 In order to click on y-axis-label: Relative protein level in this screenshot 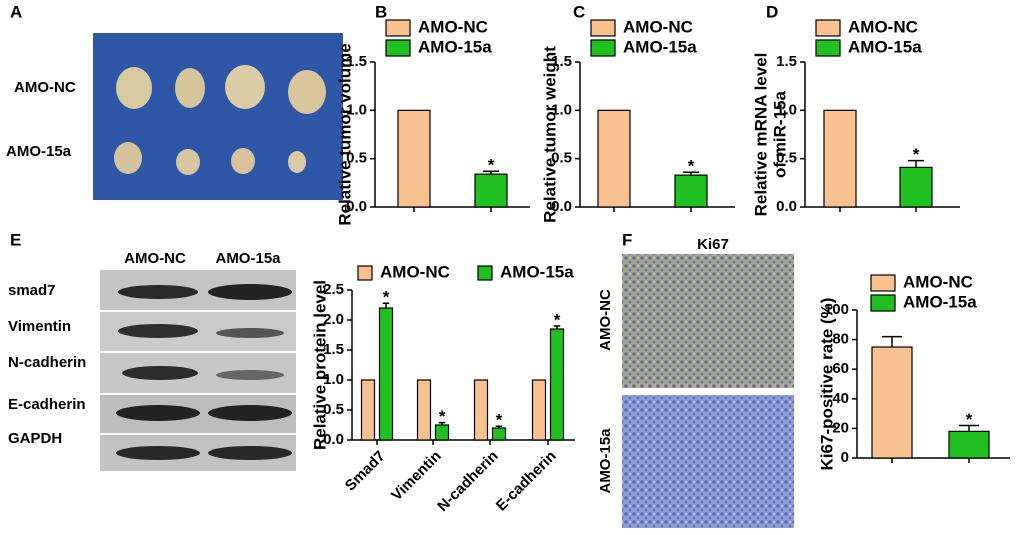, I will do `click(319, 365)`.